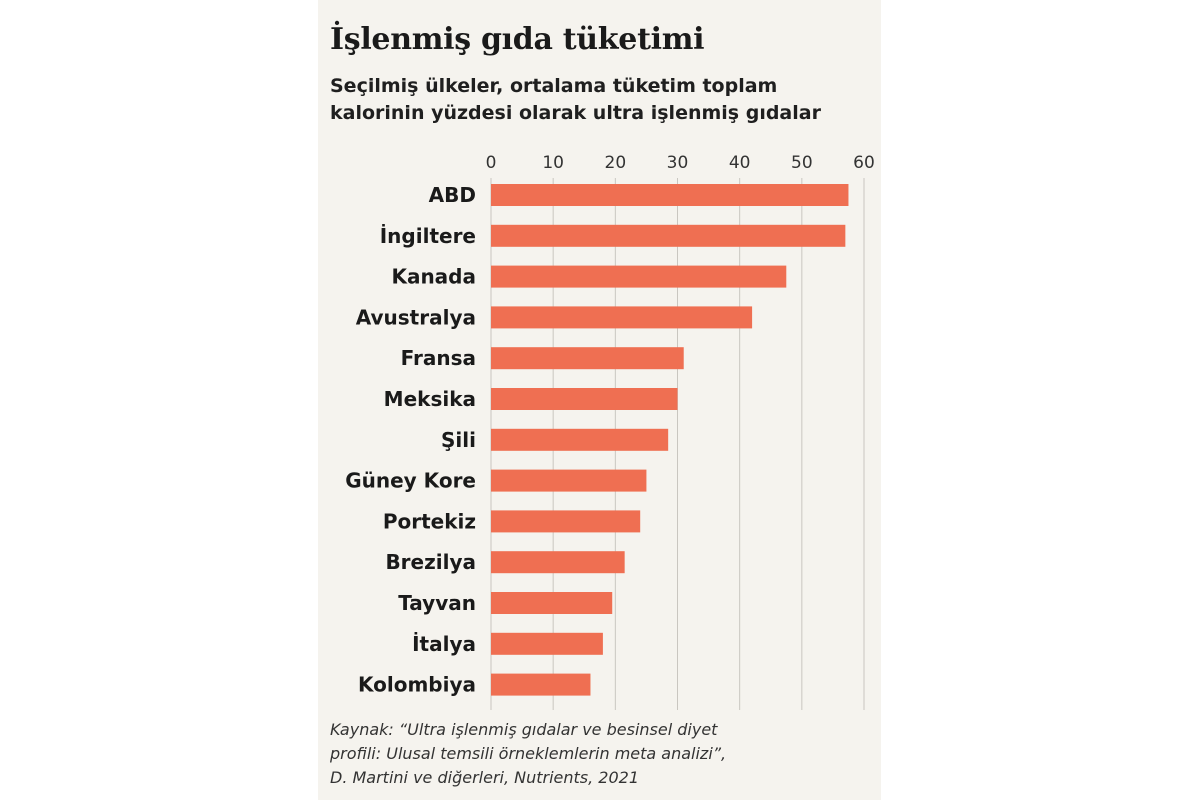 This screenshot has height=800, width=1200. Describe the element at coordinates (491, 163) in the screenshot. I see `x-tick-label: 0` at that location.